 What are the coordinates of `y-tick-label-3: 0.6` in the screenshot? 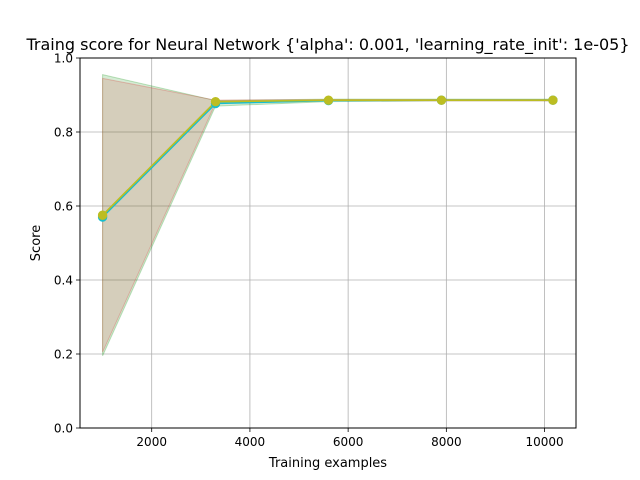 It's located at (63, 207).